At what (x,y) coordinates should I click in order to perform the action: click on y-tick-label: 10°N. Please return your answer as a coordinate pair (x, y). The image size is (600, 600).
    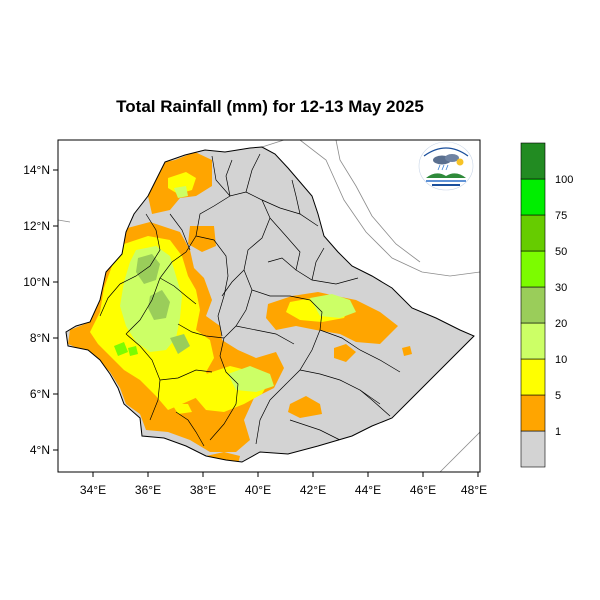
    Looking at the image, I should click on (36, 282).